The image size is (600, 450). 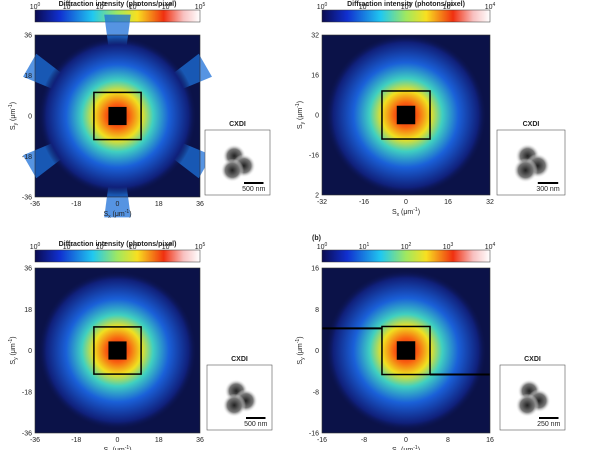 What do you see at coordinates (448, 440) in the screenshot?
I see `x-tick-label: 8` at bounding box center [448, 440].